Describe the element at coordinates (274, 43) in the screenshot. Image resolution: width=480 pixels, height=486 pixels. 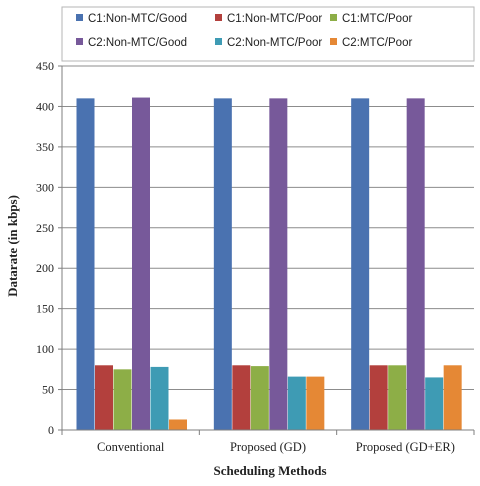
I see `legend-label: C2:Non-MTC/Poor` at that location.